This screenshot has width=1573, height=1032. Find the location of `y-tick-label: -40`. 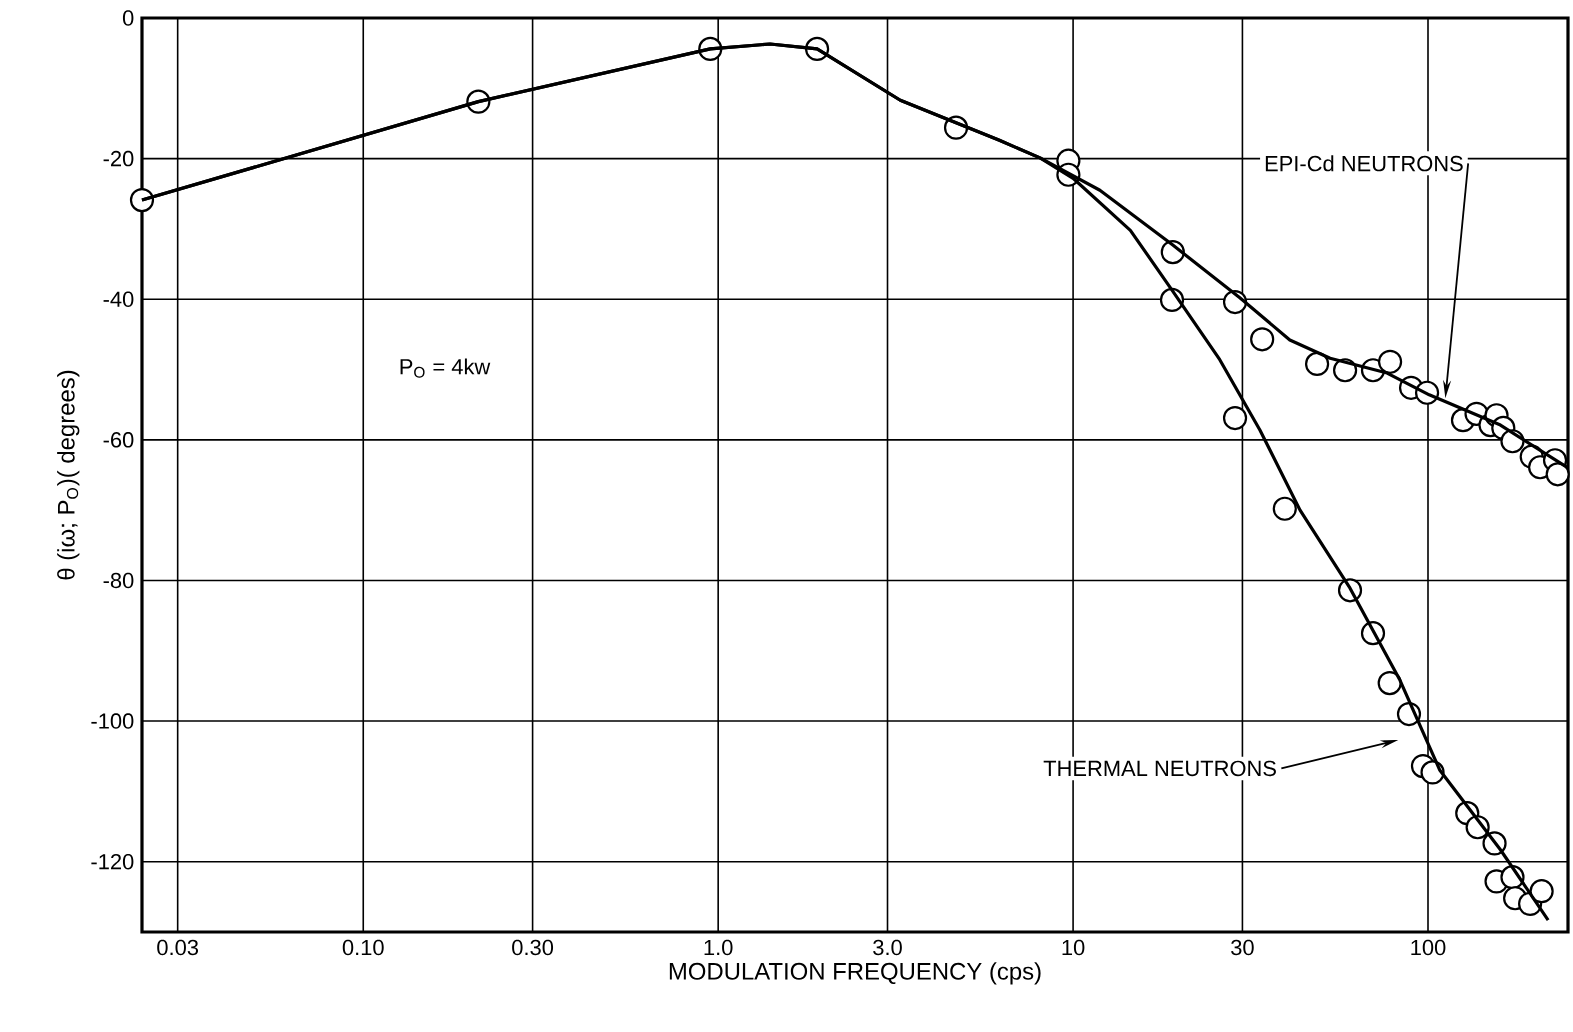

y-tick-label: -40 is located at coordinates (118, 299).